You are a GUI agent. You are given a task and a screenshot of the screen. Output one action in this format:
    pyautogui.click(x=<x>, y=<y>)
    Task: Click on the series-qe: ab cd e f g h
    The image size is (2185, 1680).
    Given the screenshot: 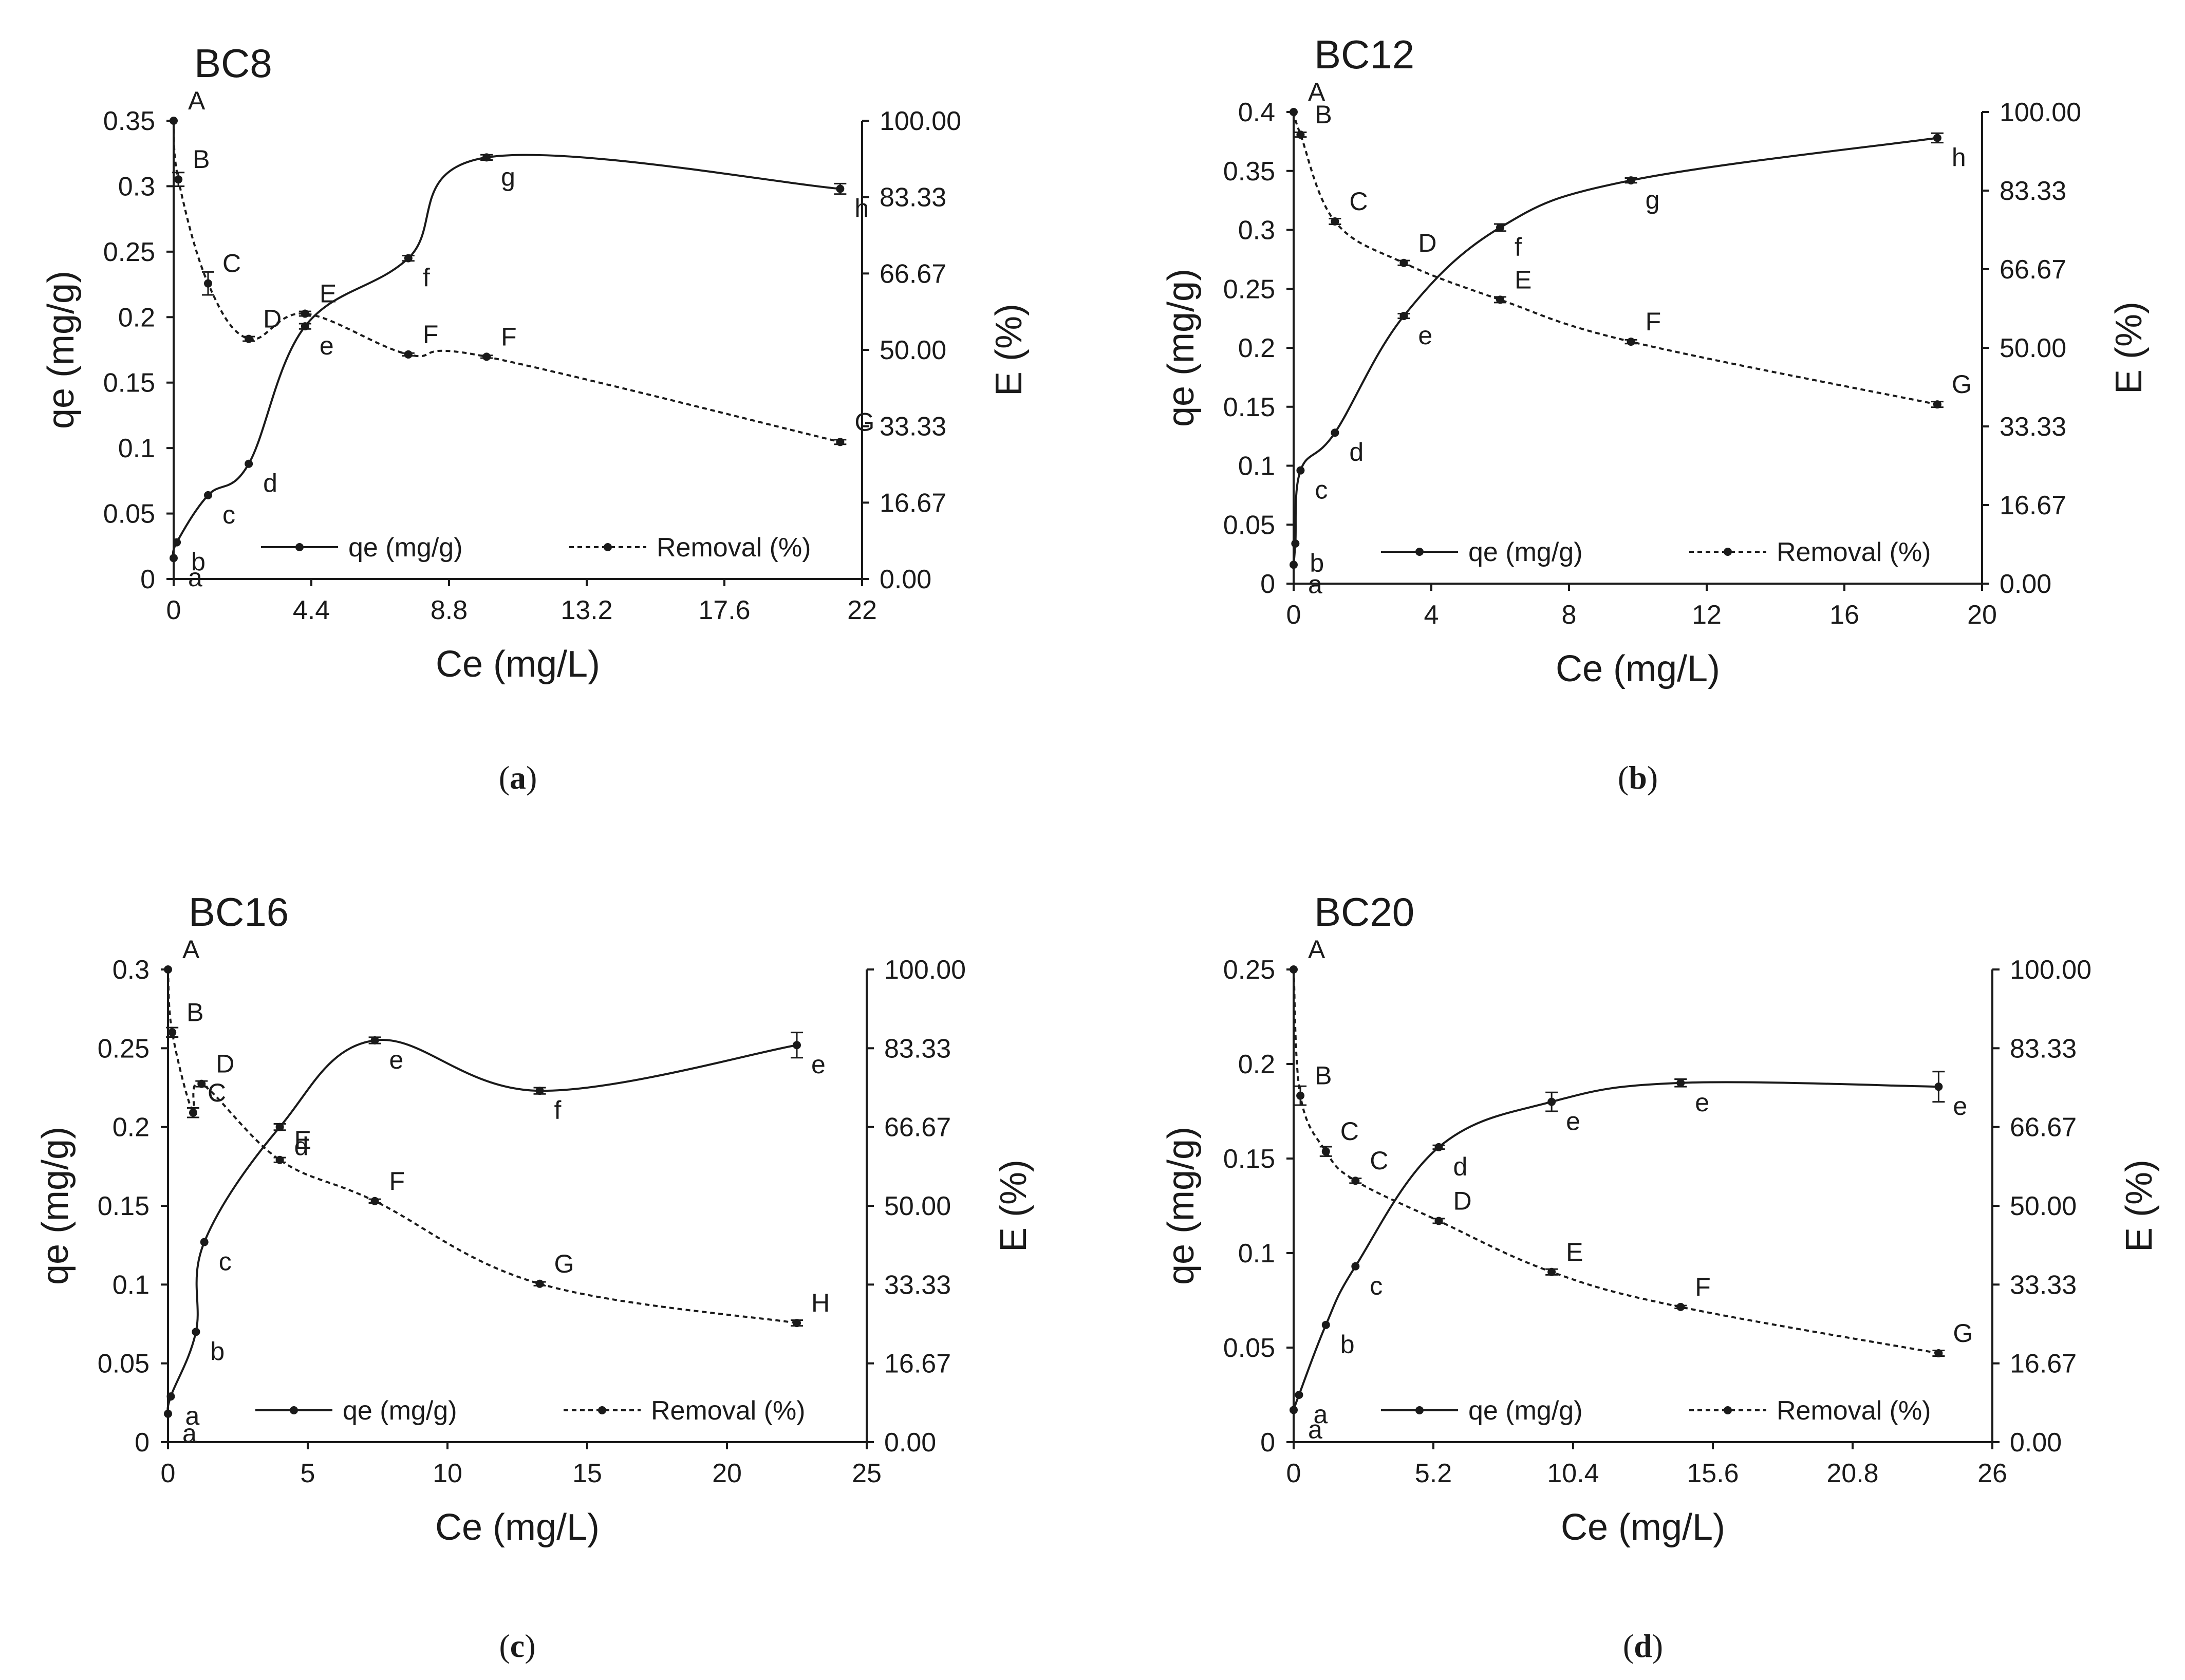 What is the action you would take?
    pyautogui.click(x=1628, y=366)
    